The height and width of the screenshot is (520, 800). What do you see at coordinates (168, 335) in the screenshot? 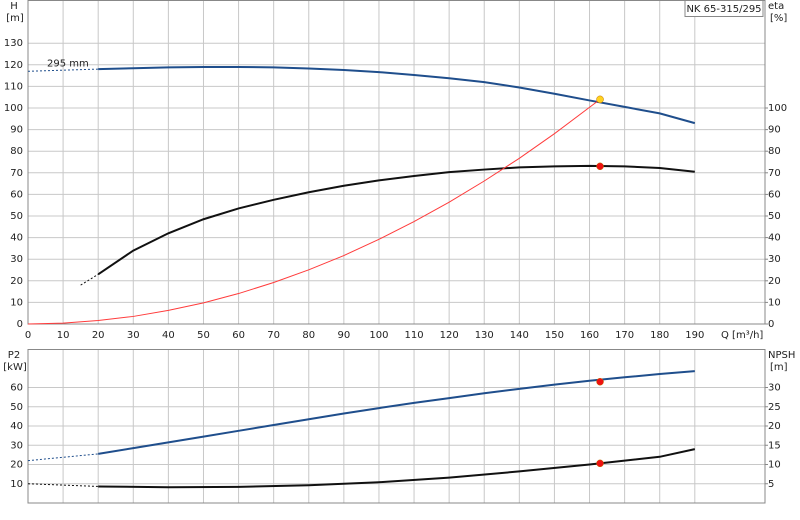
I see `x-tick-label: 40` at bounding box center [168, 335].